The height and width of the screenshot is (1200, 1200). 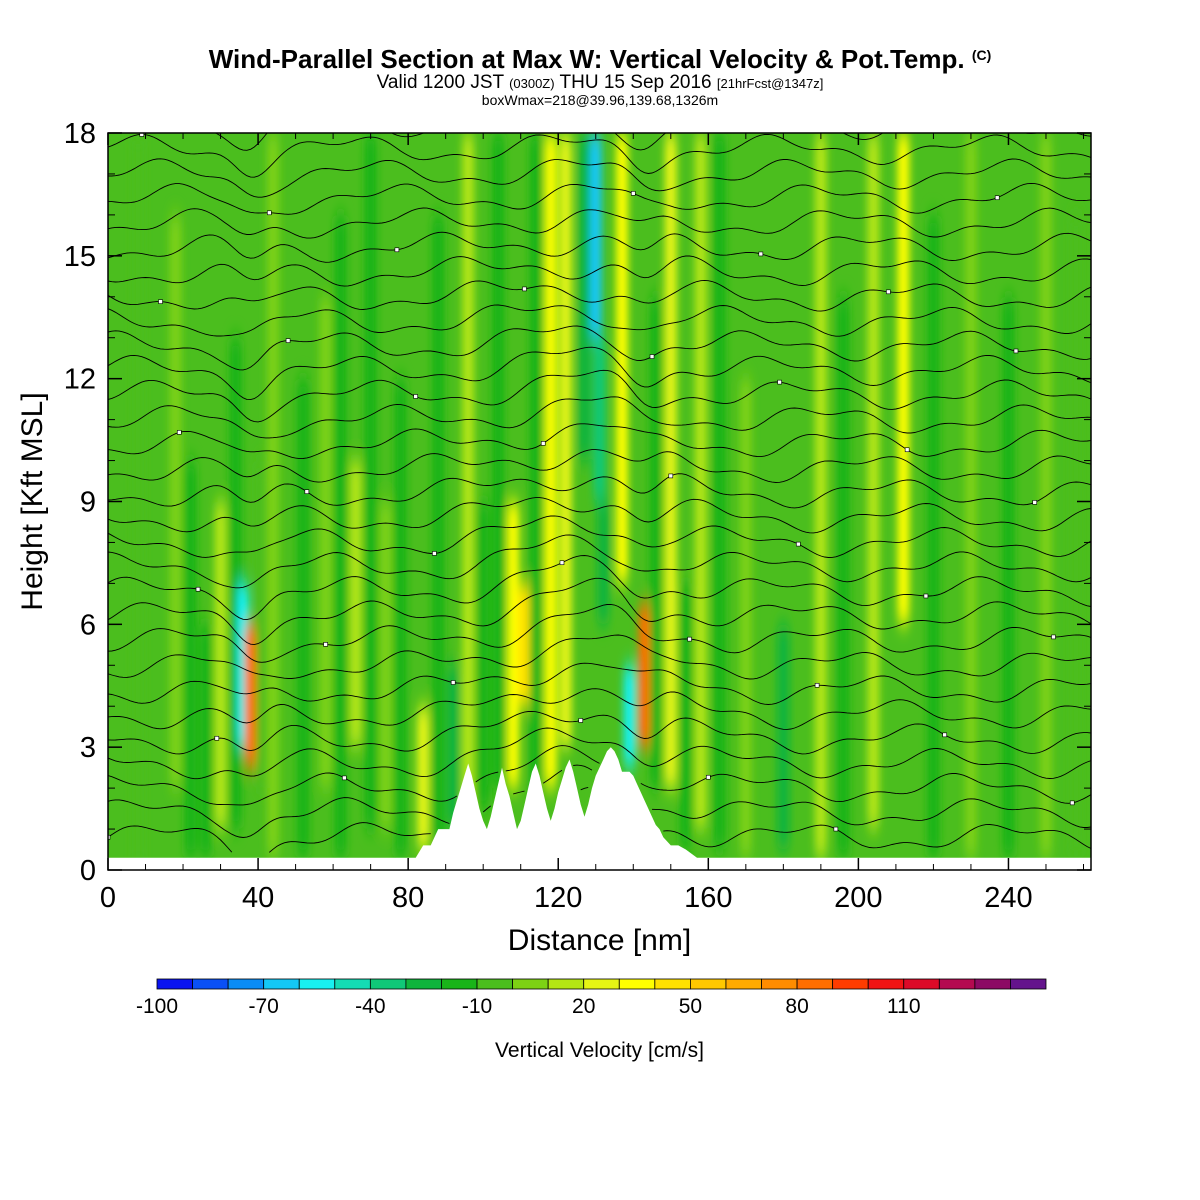 What do you see at coordinates (1008, 898) in the screenshot?
I see `x-tick-label-240: 240` at bounding box center [1008, 898].